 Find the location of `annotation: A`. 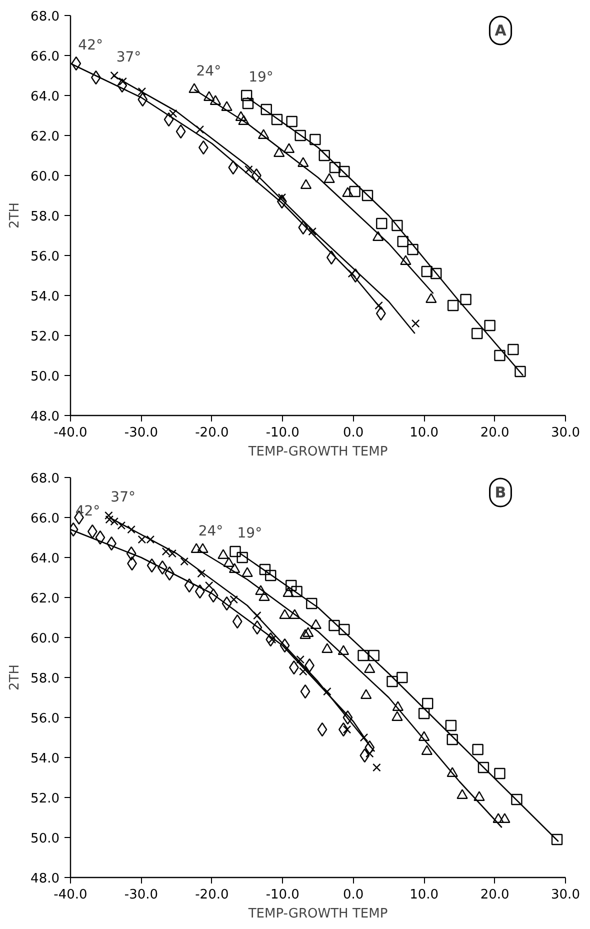

annotation: A is located at coordinates (500, 31).